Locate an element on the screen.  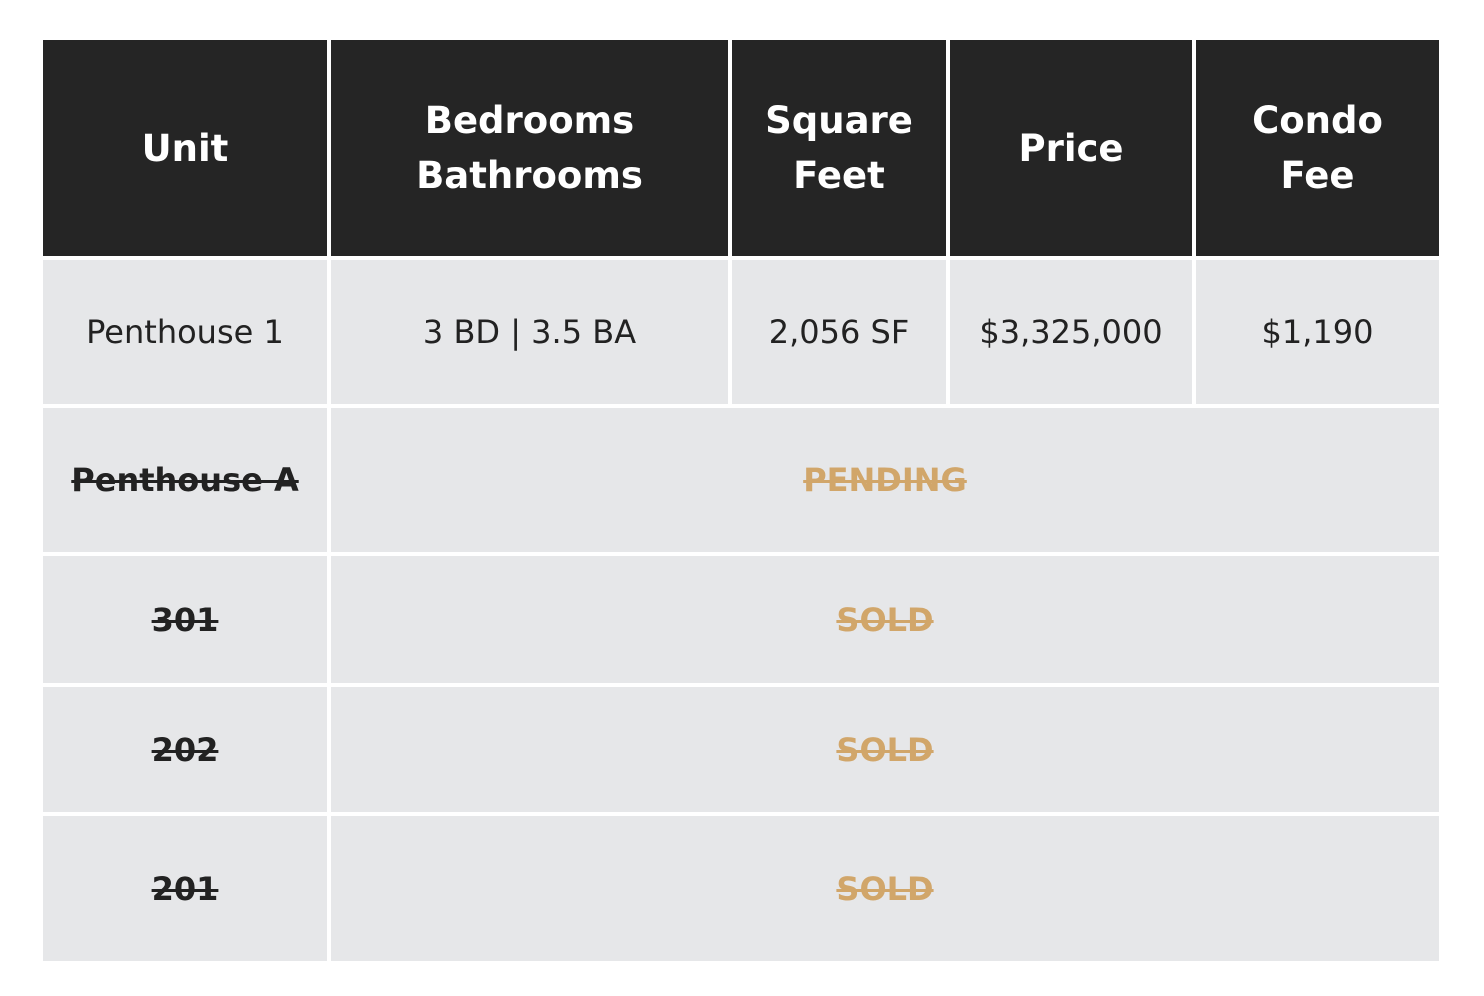
table-row: Penthouse A PENDING is located at coordinates (741, 480).